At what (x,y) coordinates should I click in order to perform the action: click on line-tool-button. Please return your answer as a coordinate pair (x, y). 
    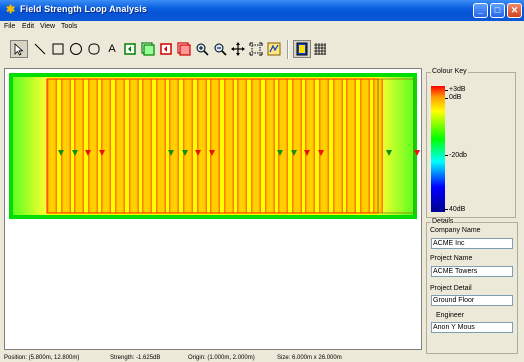
    Looking at the image, I should click on (40, 49).